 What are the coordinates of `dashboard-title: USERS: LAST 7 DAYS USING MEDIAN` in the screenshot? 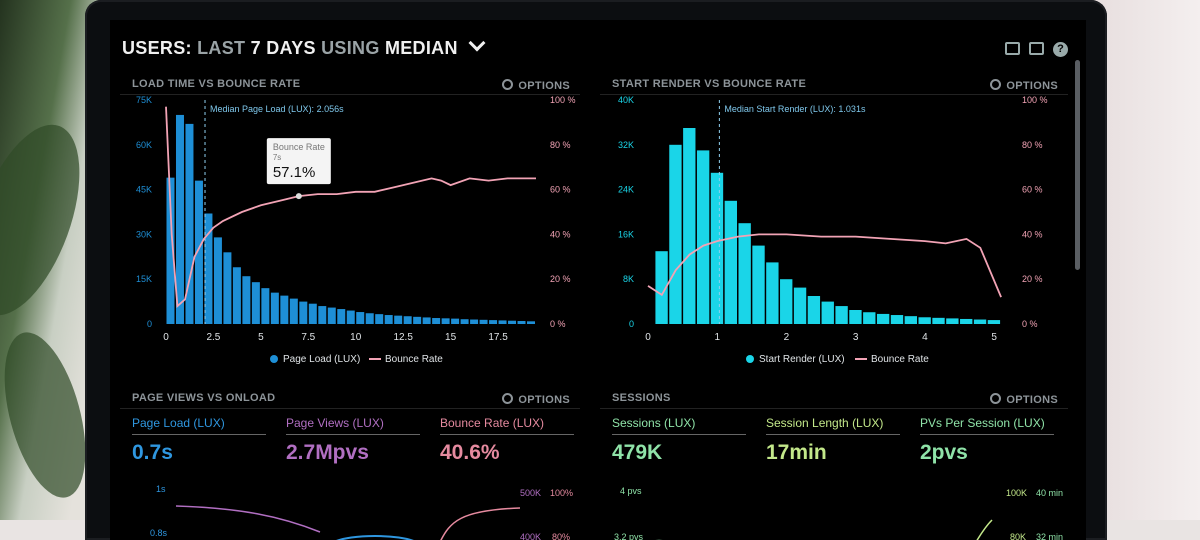 It's located at (304, 46).